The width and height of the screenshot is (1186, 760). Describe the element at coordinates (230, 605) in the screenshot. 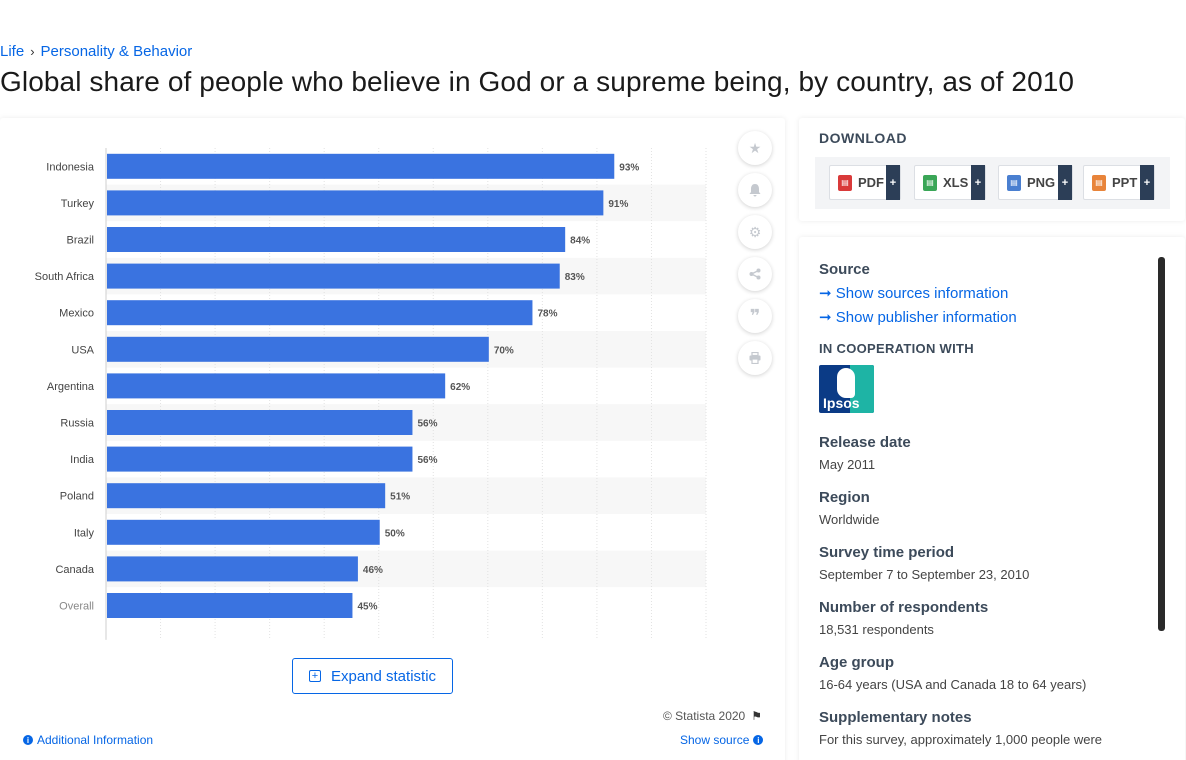

I see `bar-overall` at that location.